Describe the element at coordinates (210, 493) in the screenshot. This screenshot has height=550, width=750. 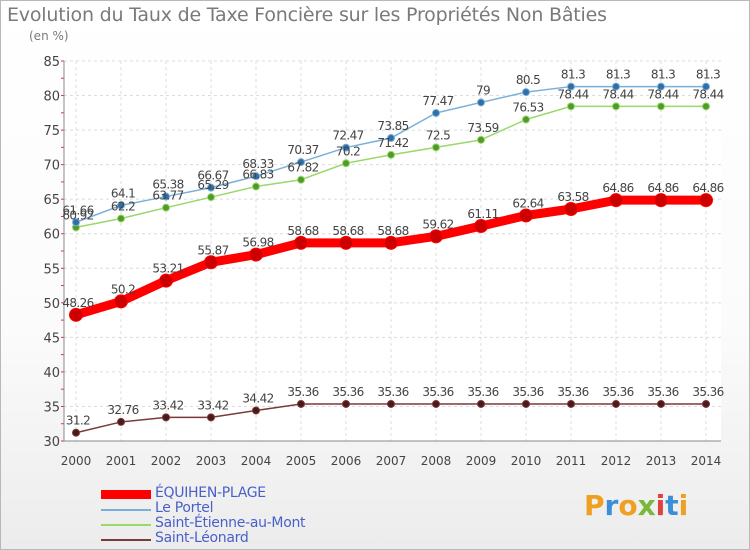
I see `legend-label: ÉQUIHEN-PLAGE` at that location.